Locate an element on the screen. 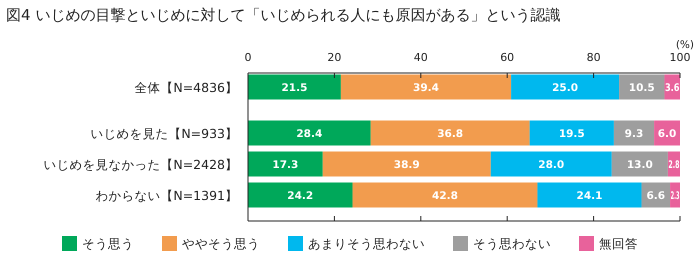 The height and width of the screenshot is (260, 700). y-tick-label: いじめを見た【N=933】 is located at coordinates (164, 133).